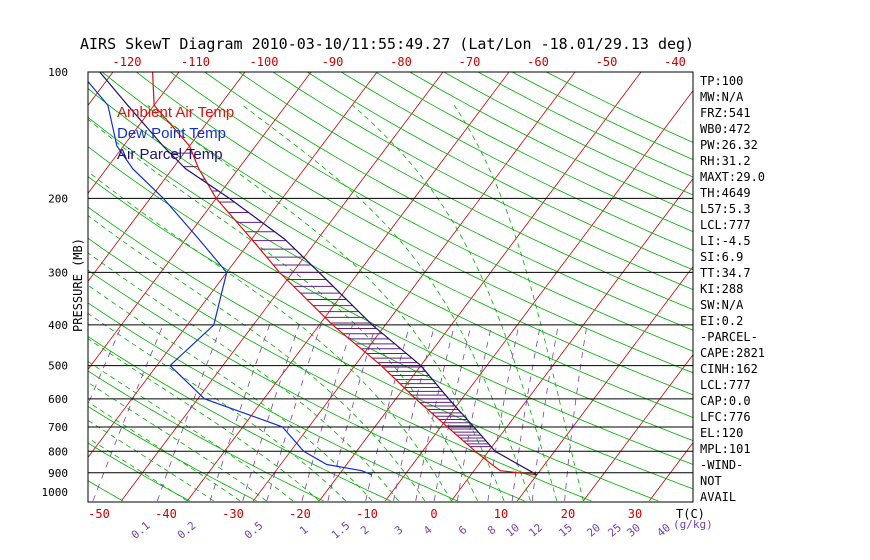 The image size is (870, 560). What do you see at coordinates (725, 273) in the screenshot?
I see `index-entry: TT:34.7` at bounding box center [725, 273].